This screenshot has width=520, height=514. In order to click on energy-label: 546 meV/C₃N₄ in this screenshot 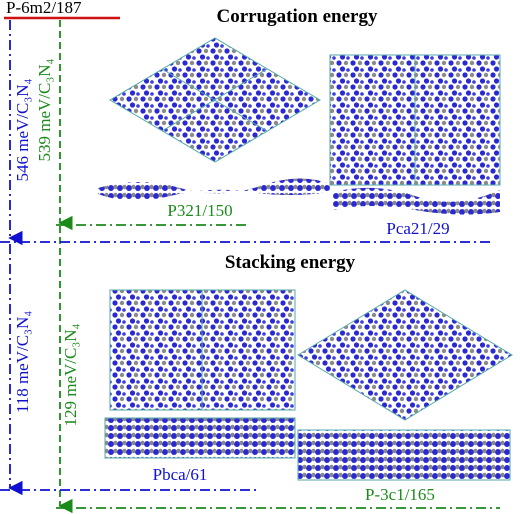, I will do `click(22, 129)`.